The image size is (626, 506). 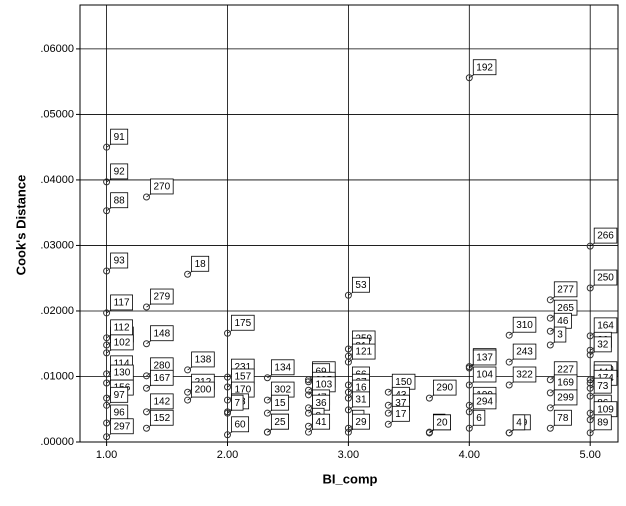 What do you see at coordinates (519, 422) in the screenshot?
I see `point-label: 4` at bounding box center [519, 422].